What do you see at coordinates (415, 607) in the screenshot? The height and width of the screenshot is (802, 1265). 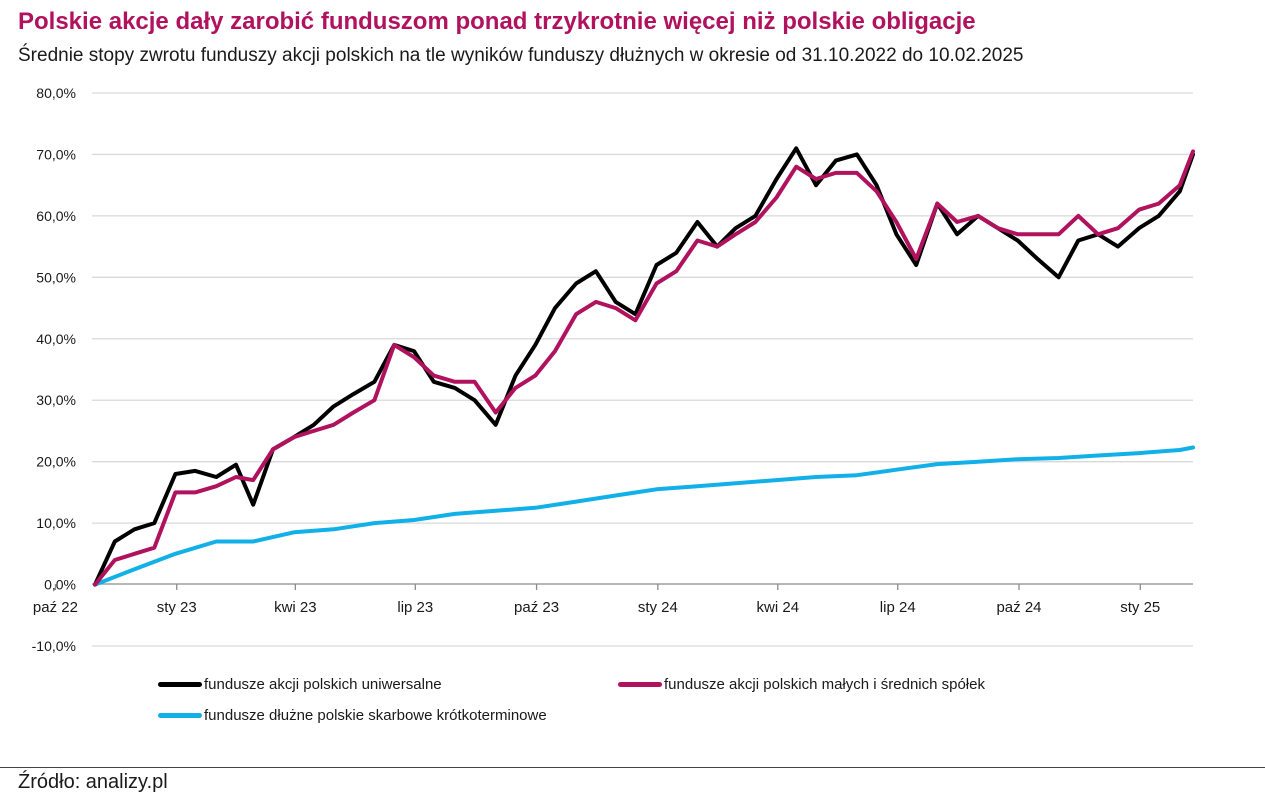 I see `x-tick-label: lip 23` at bounding box center [415, 607].